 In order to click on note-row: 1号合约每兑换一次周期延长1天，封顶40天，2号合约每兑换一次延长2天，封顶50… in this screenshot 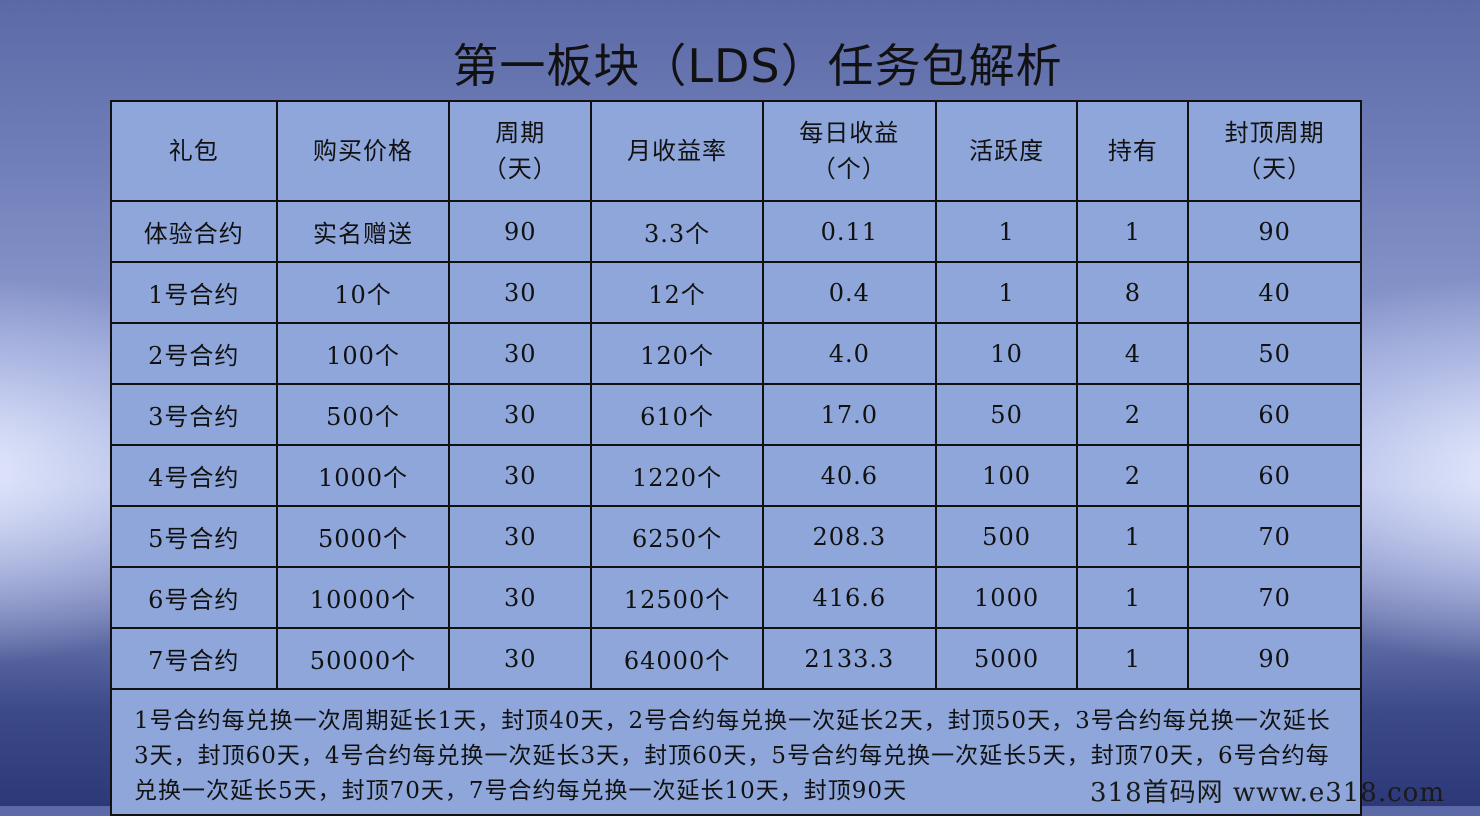, I will do `click(736, 752)`.